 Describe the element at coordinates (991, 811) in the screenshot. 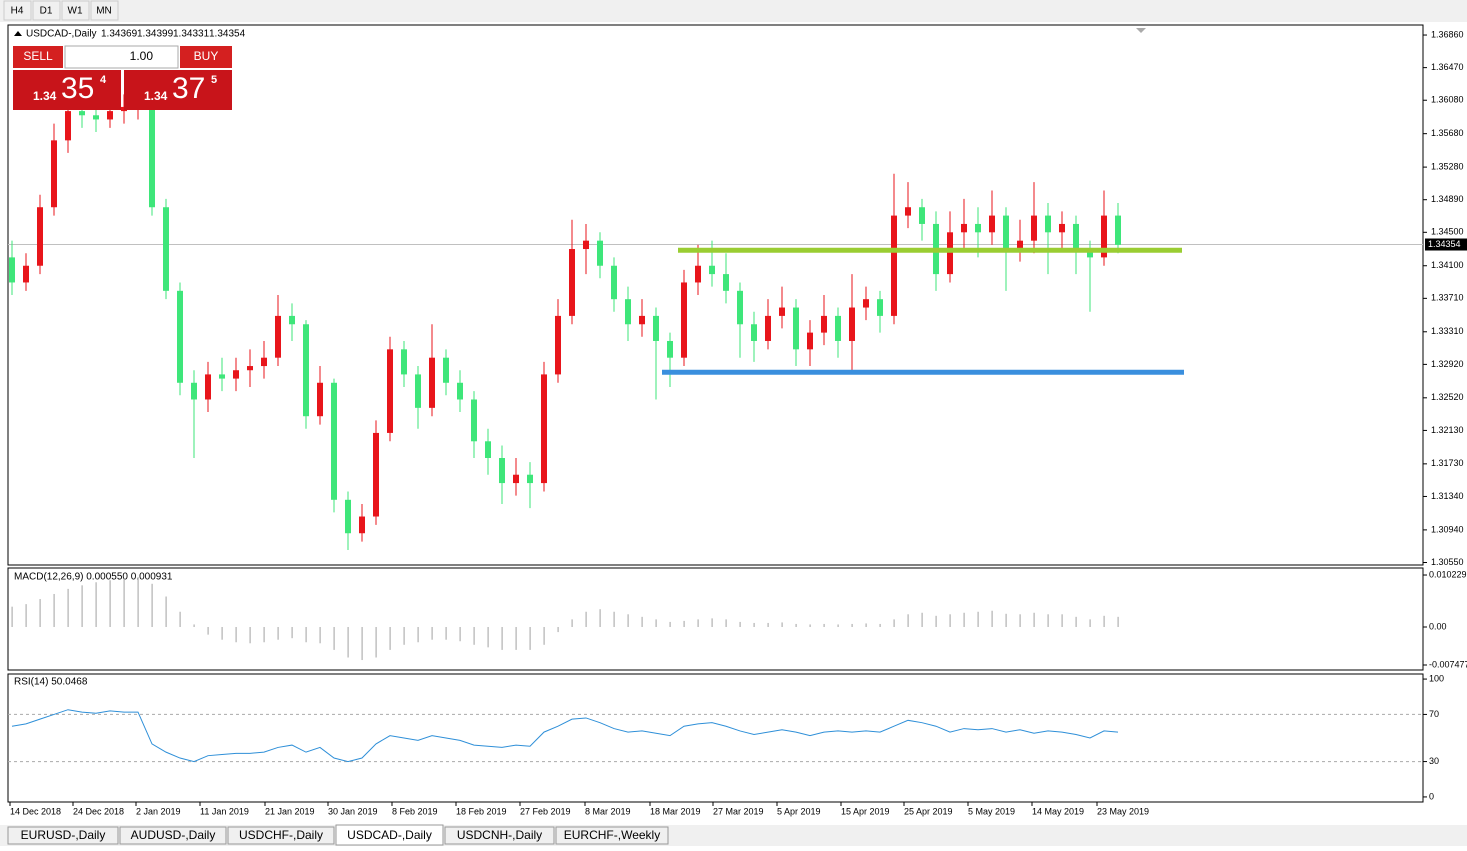

I see `x-tick-label: 5 May 2019` at that location.